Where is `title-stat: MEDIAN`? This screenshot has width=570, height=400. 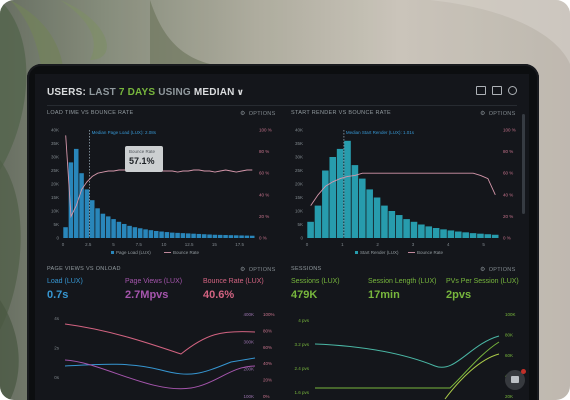 title-stat: MEDIAN is located at coordinates (214, 92).